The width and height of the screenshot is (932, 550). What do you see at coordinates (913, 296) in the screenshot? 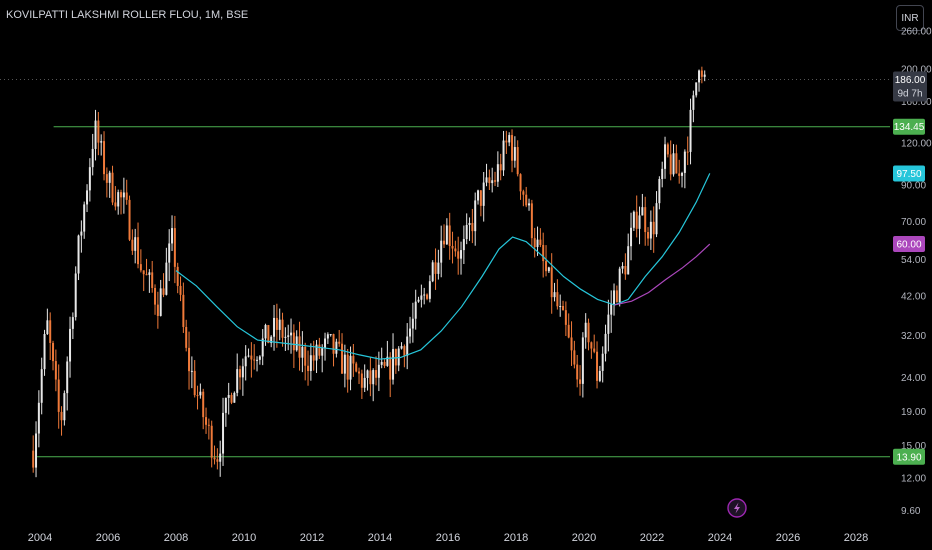
I see `y-tick-label: 42.00` at bounding box center [913, 296].